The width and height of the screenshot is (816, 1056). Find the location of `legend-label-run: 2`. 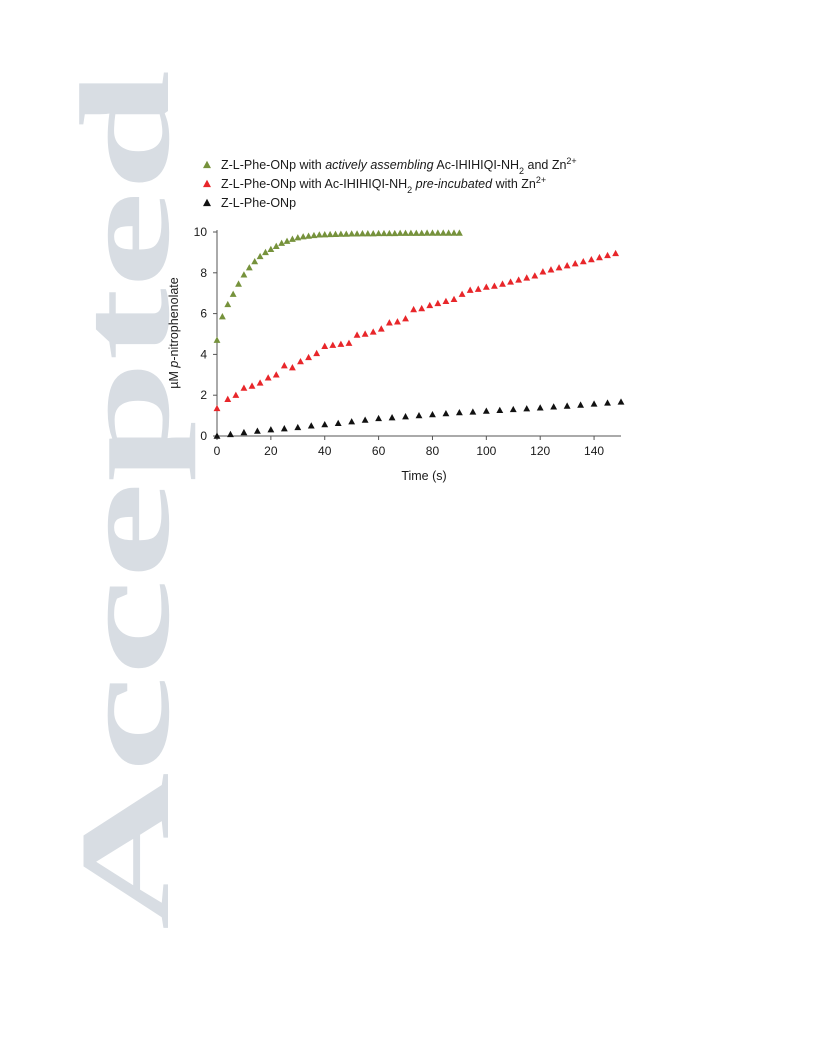

legend-label-run: 2 is located at coordinates (409, 190).